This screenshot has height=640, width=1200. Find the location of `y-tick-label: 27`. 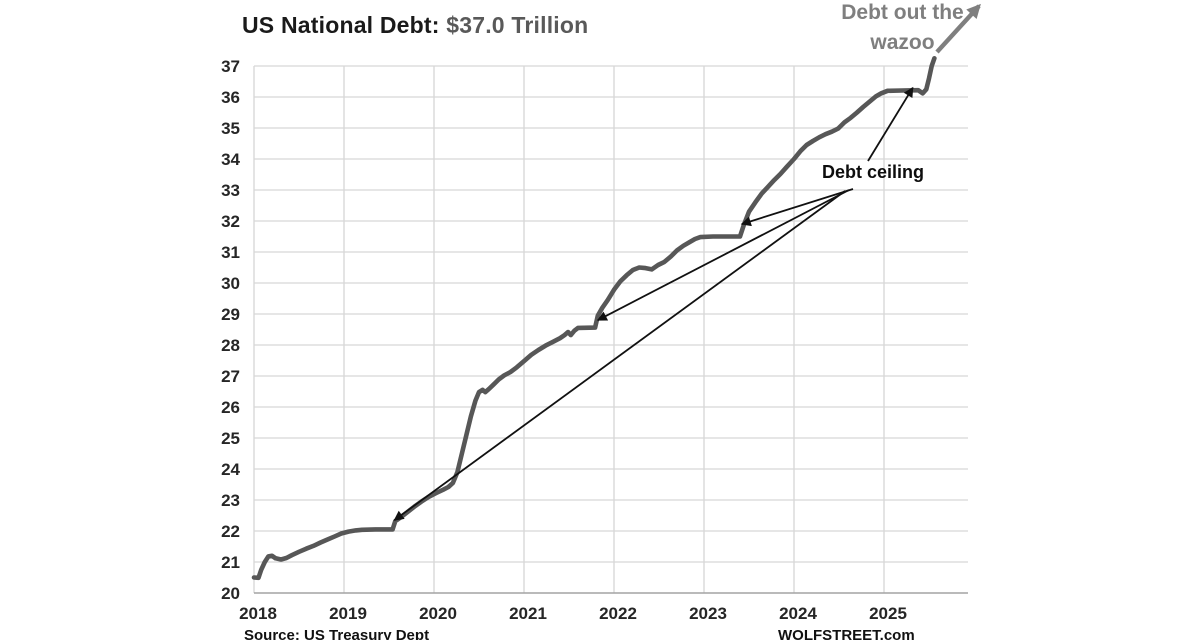

y-tick-label: 27 is located at coordinates (230, 376).